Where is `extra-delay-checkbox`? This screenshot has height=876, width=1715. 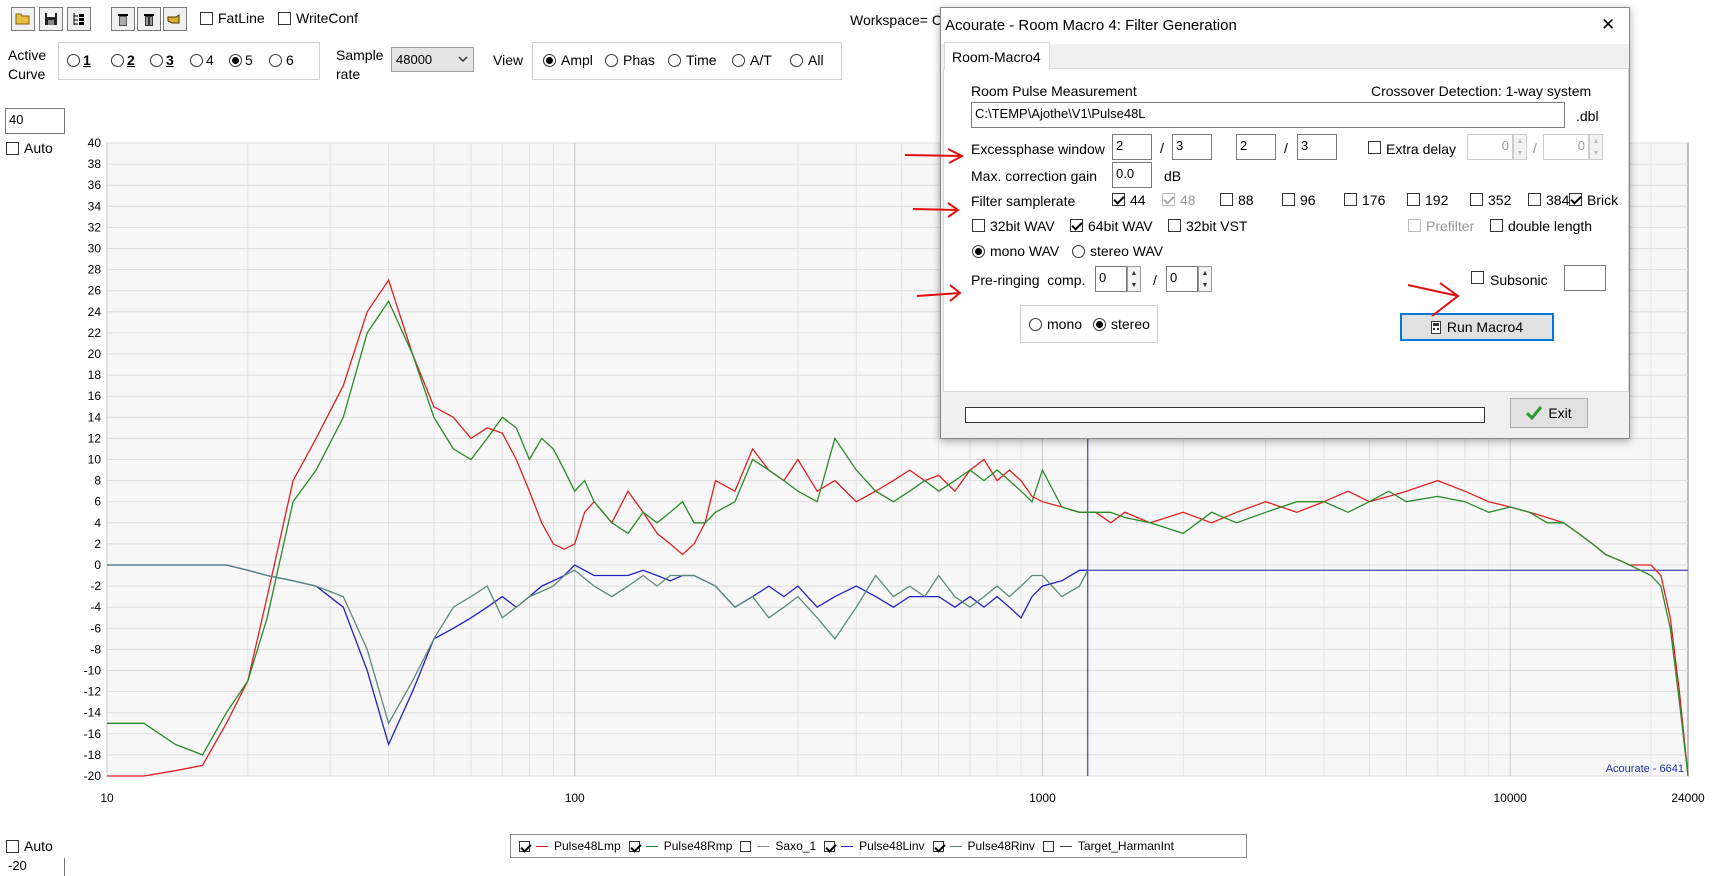 extra-delay-checkbox is located at coordinates (1374, 147).